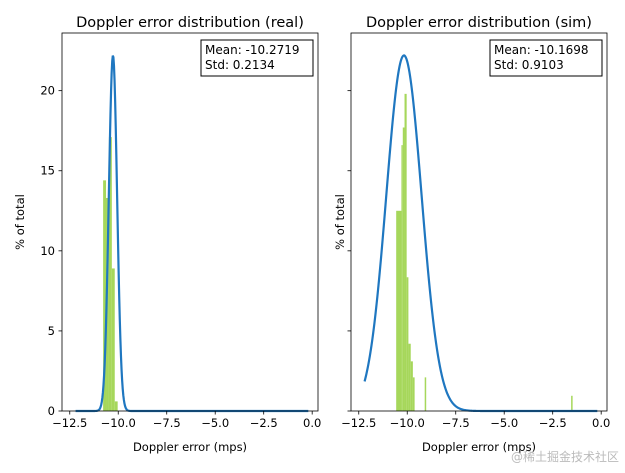 This screenshot has height=473, width=625. What do you see at coordinates (529, 65) in the screenshot?
I see `legend-text: Std: 0.9103` at bounding box center [529, 65].